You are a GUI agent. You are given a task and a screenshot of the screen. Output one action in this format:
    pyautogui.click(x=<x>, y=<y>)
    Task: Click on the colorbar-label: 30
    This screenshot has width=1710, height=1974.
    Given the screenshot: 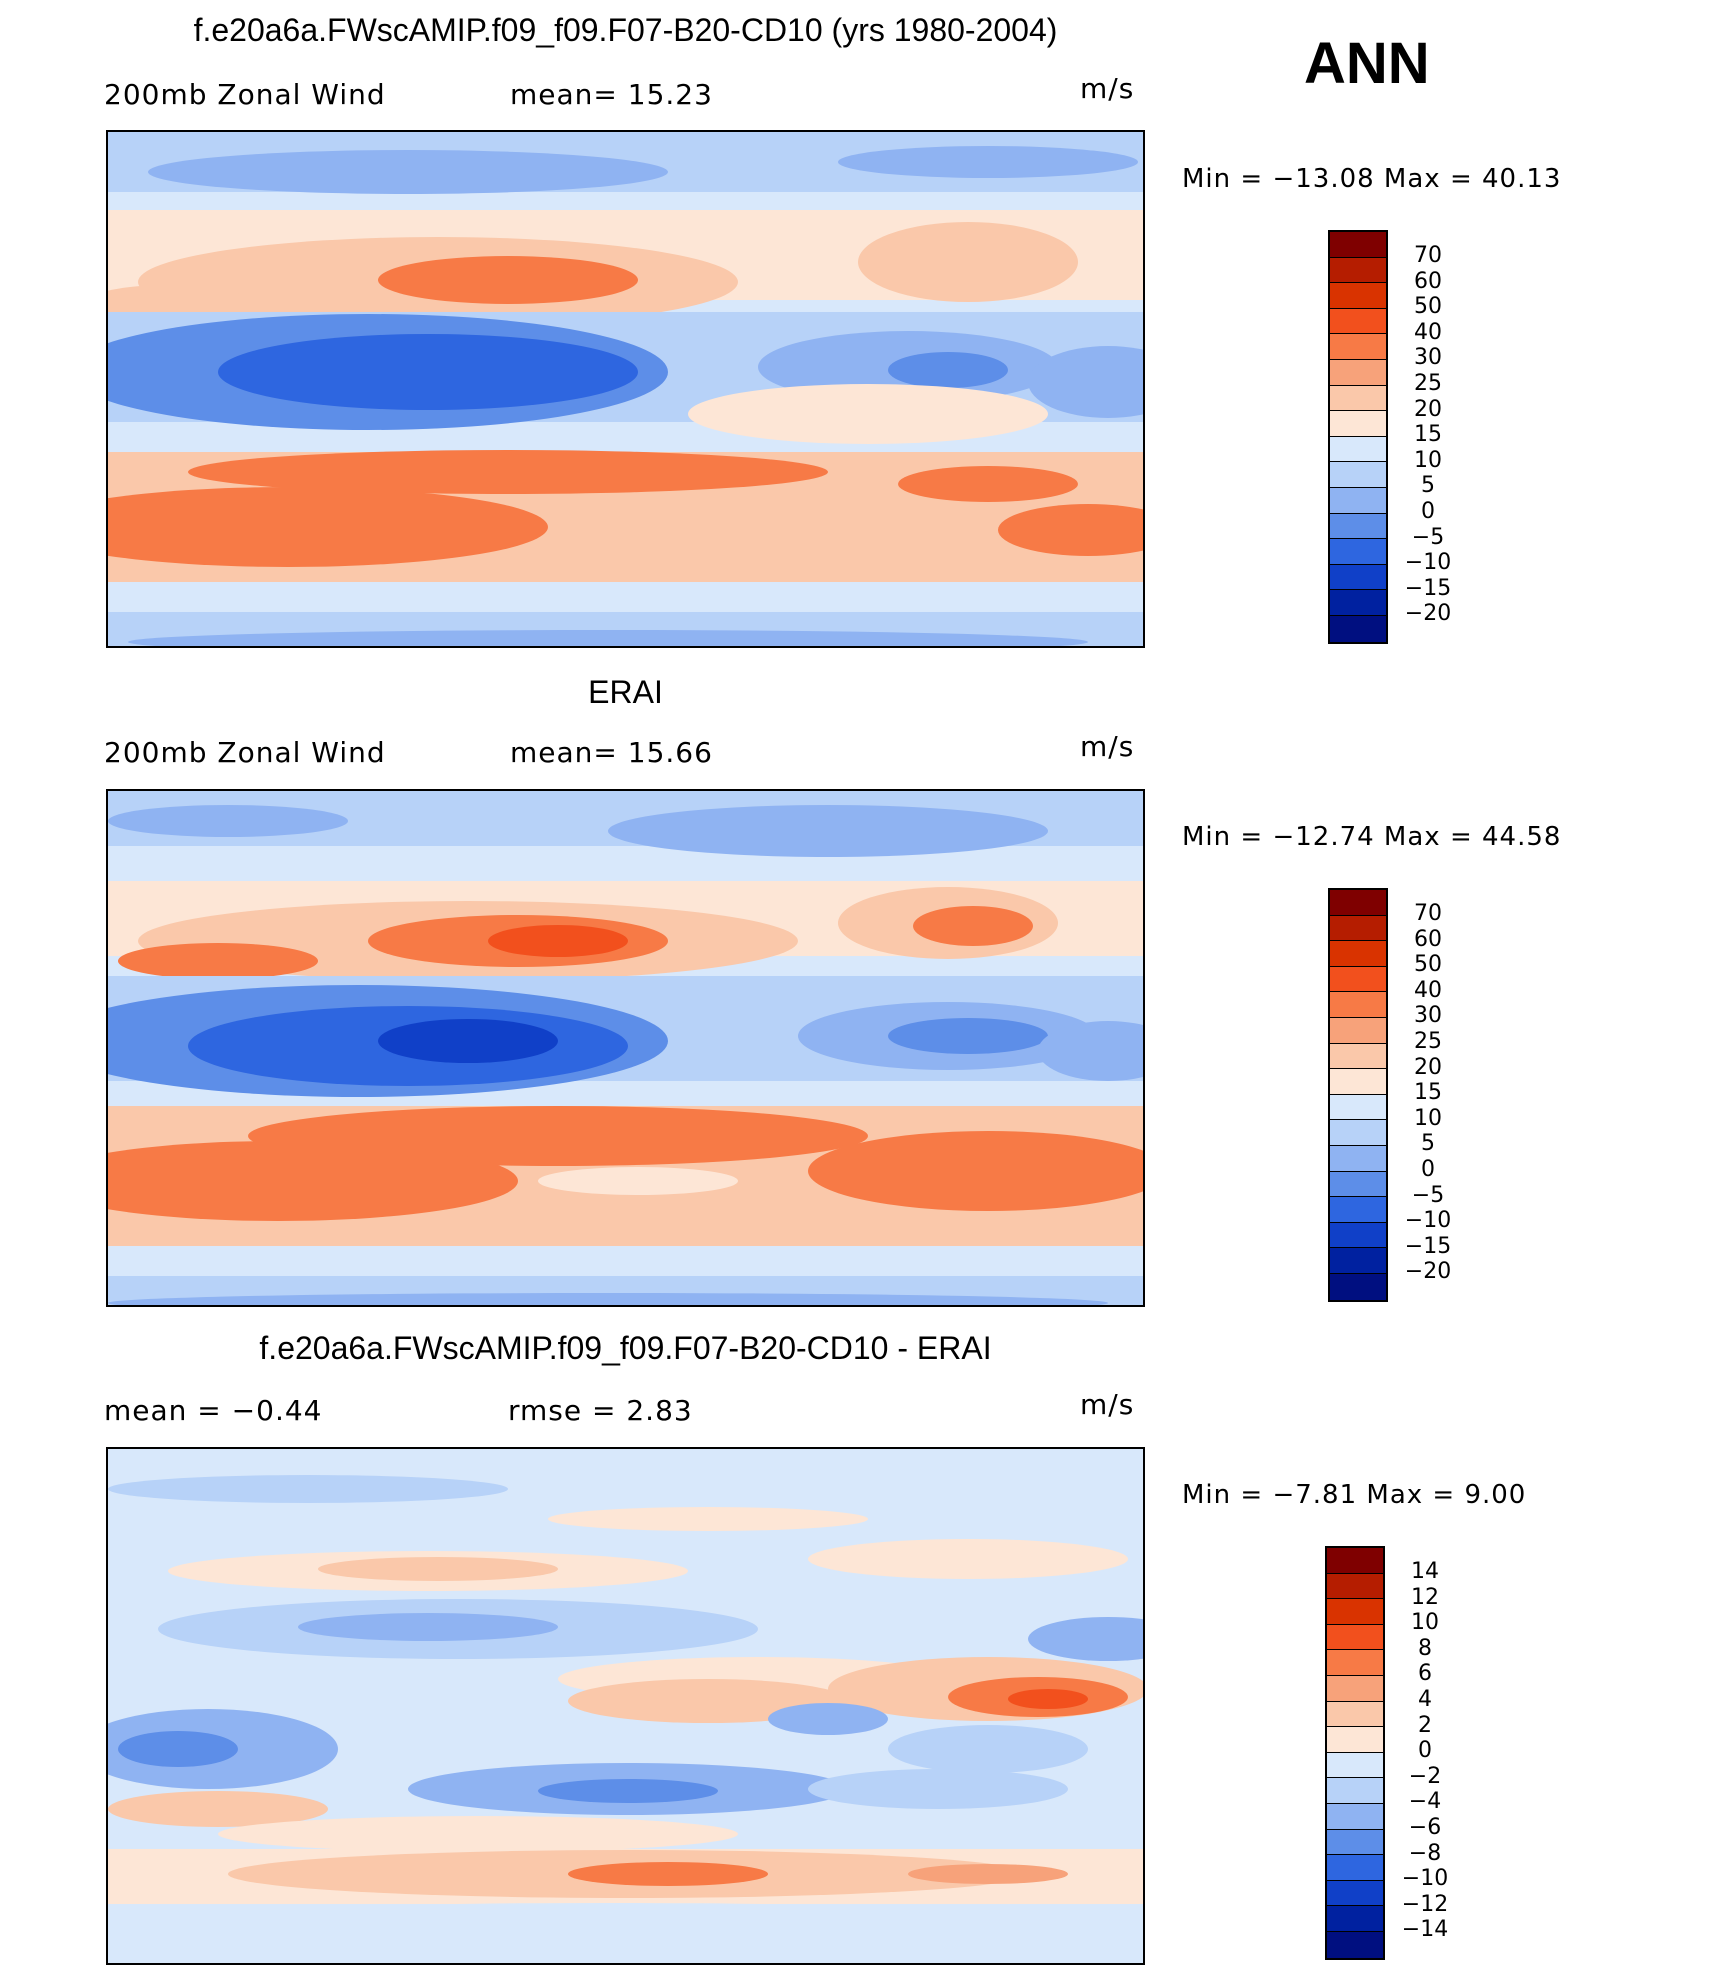 What is the action you would take?
    pyautogui.click(x=1428, y=358)
    